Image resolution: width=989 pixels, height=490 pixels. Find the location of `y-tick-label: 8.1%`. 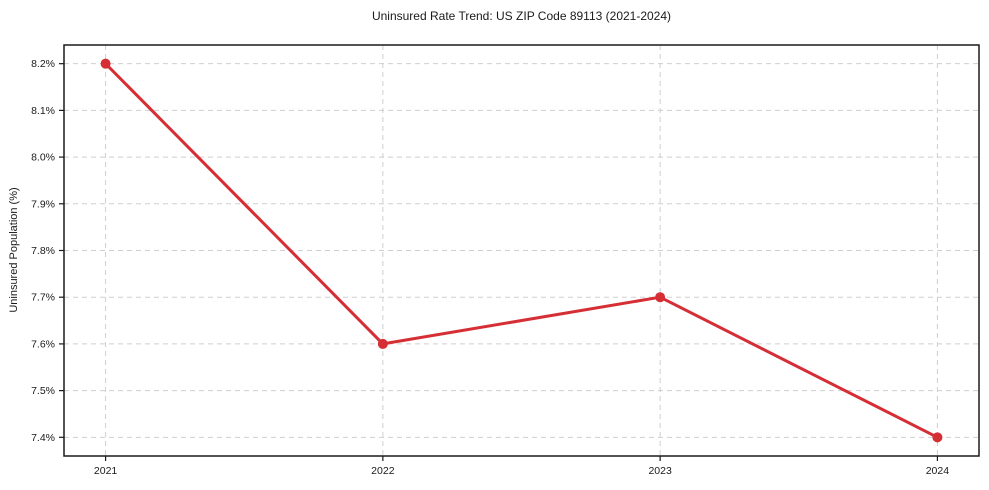

y-tick-label: 8.1% is located at coordinates (43, 111).